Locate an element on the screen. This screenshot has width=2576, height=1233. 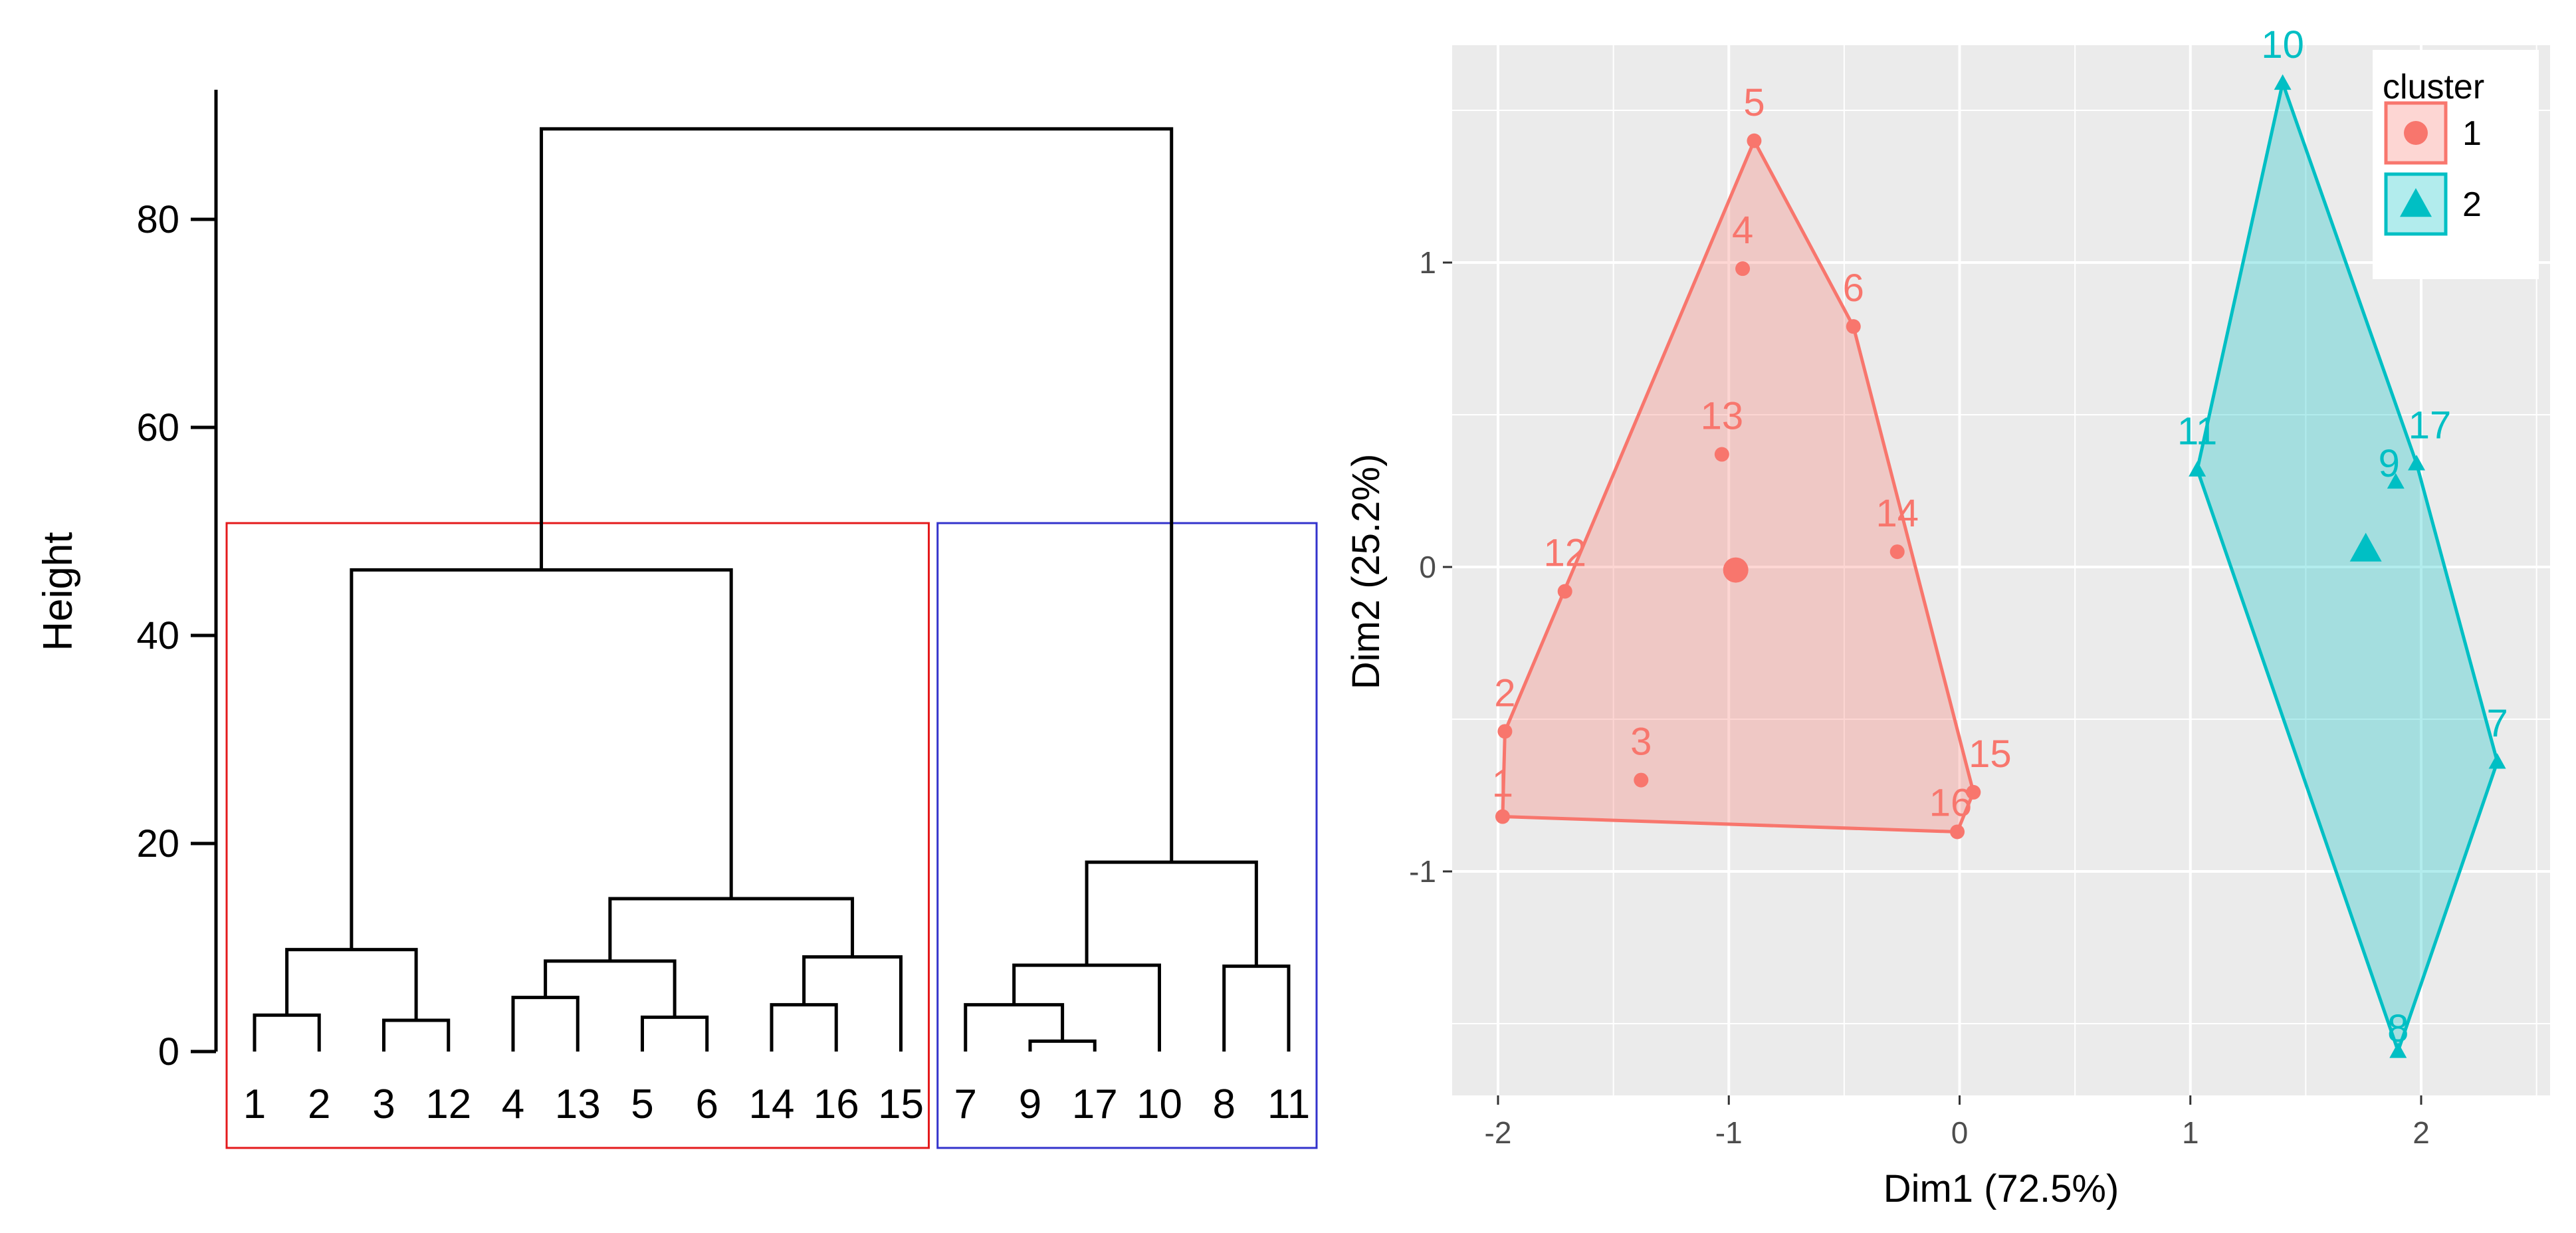
x-tick-label: 2 is located at coordinates (2421, 1132).